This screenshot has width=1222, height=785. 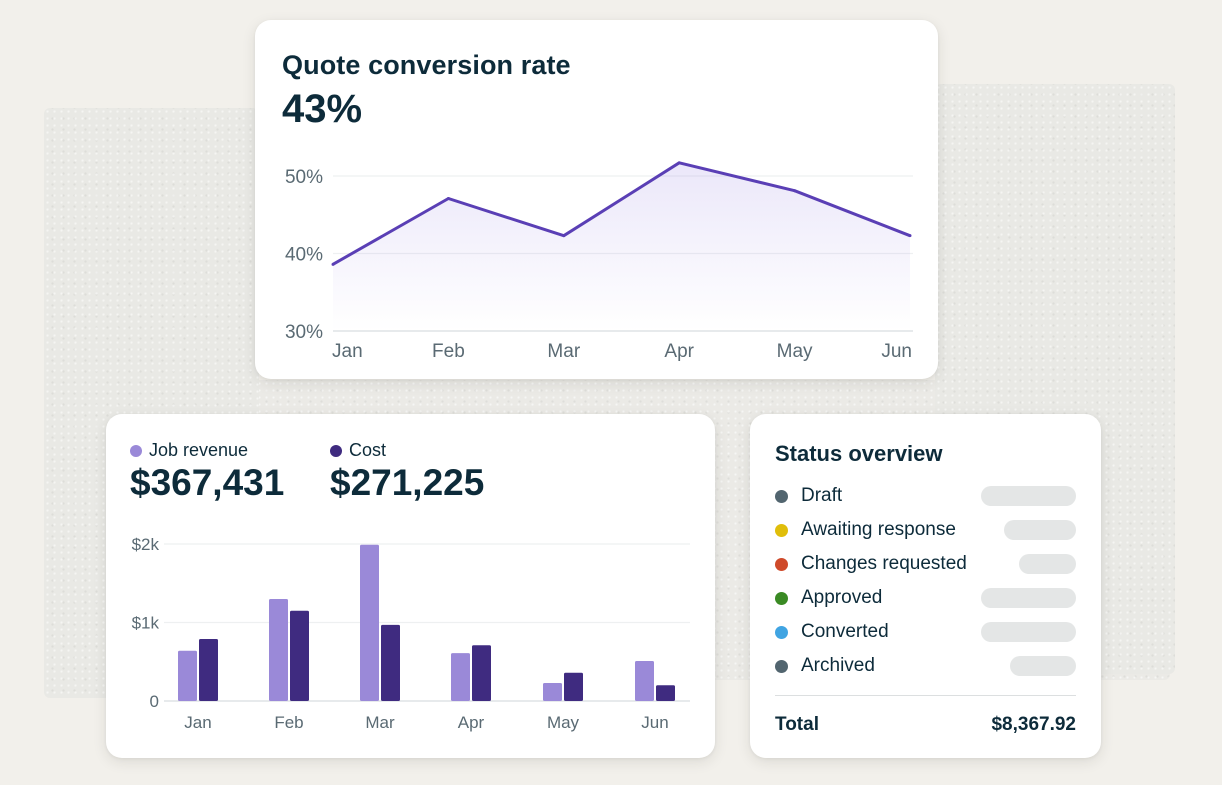 What do you see at coordinates (136, 450) in the screenshot?
I see `legend-dot-revenue` at bounding box center [136, 450].